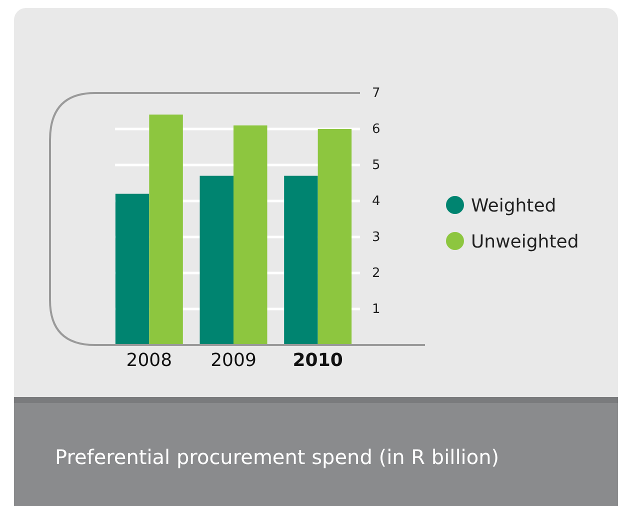  What do you see at coordinates (376, 238) in the screenshot?
I see `y-tick-label: 3` at bounding box center [376, 238].